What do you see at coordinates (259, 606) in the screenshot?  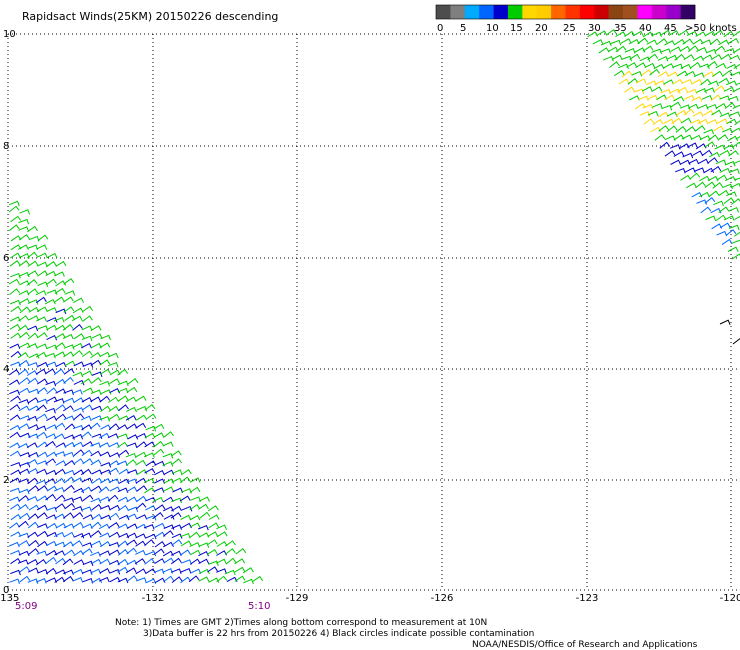 I see `end-time-label: 5:10` at bounding box center [259, 606].